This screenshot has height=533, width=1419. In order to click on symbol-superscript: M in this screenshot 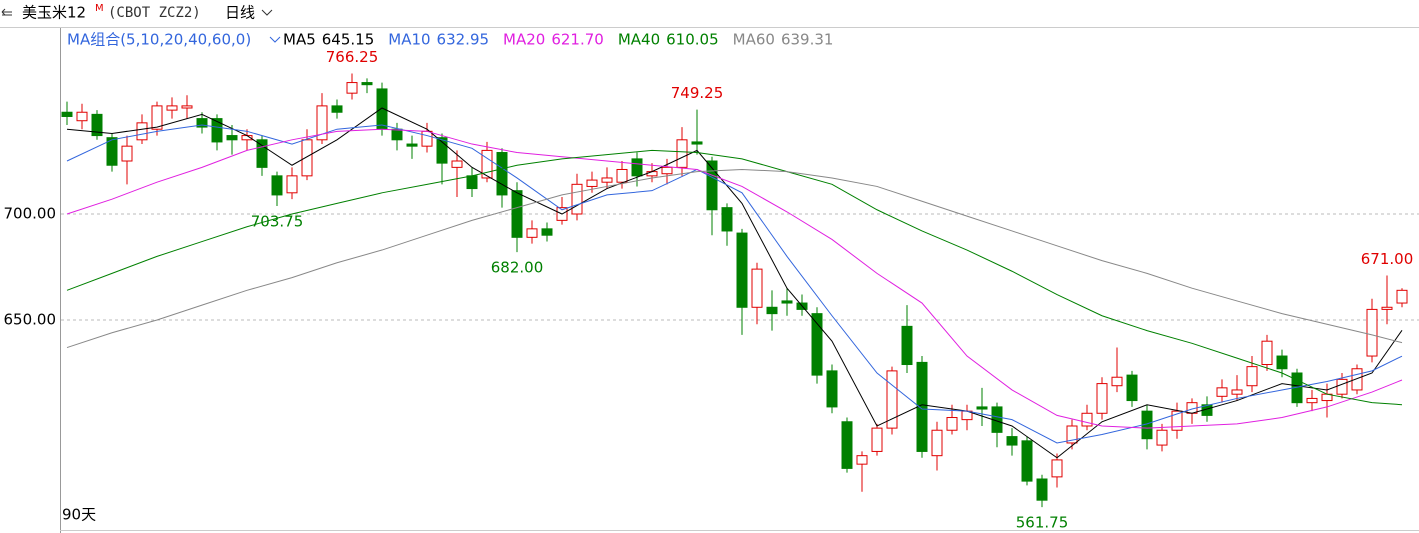, I will do `click(99, 8)`.